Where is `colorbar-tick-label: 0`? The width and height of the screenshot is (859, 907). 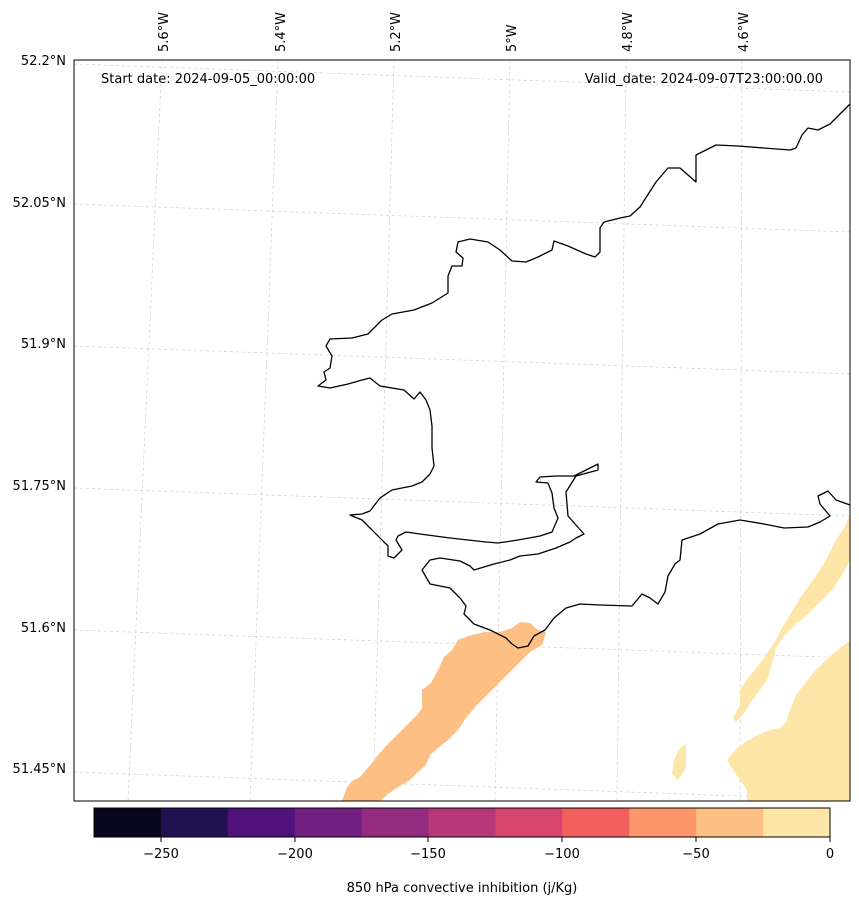
colorbar-tick-label: 0 is located at coordinates (830, 854).